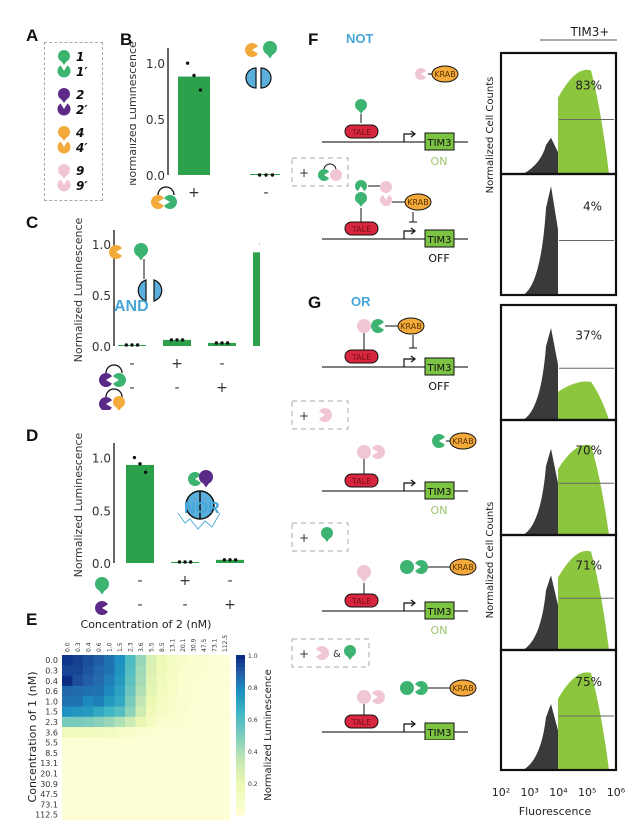 Image resolution: width=640 pixels, height=836 pixels. I want to click on y-tick-label: 2.3, so click(51, 722).